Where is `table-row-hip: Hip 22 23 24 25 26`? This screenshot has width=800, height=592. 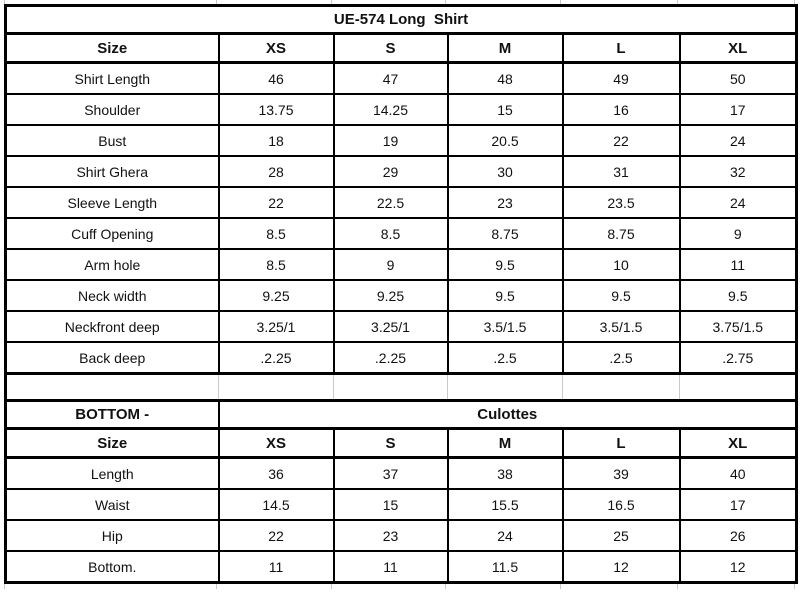 table-row-hip: Hip 22 23 24 25 26 is located at coordinates (401, 535).